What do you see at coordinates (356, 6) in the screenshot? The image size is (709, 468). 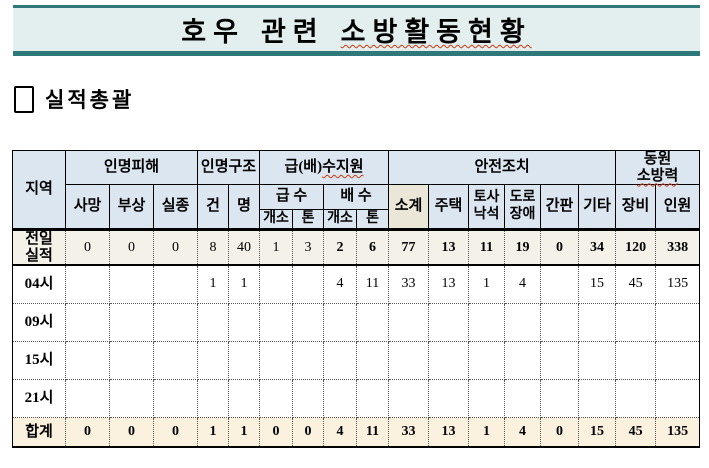 I see `banner-top-rule` at bounding box center [356, 6].